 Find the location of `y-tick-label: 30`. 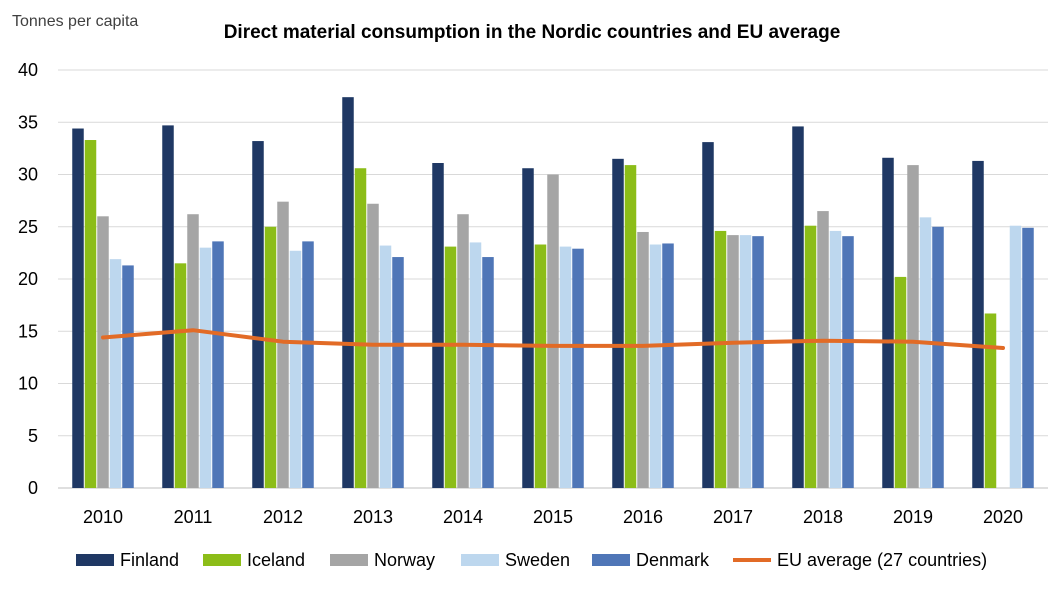

y-tick-label: 30 is located at coordinates (28, 175).